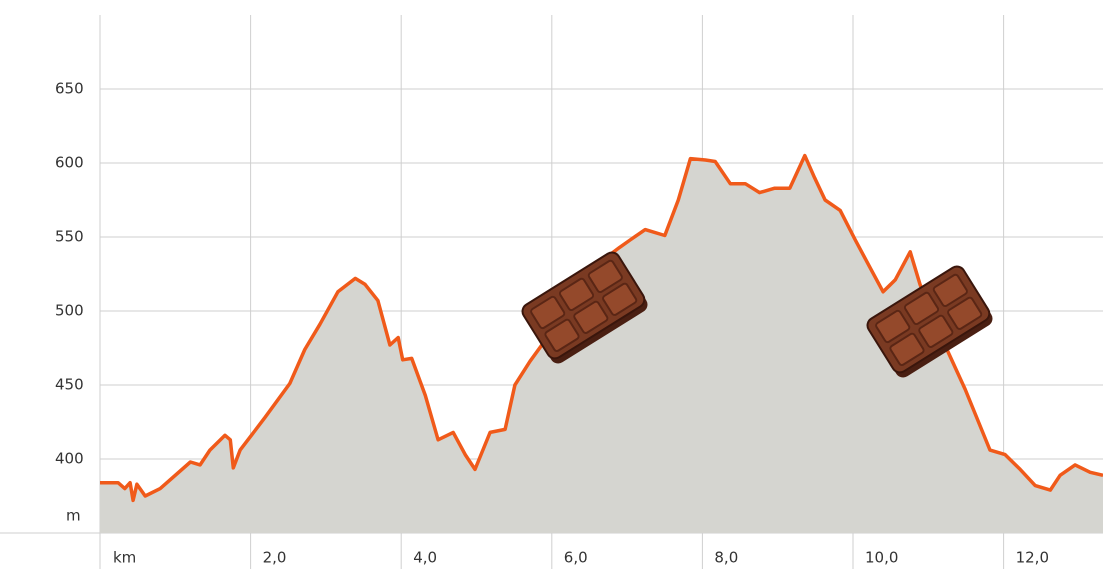 Image resolution: width=1103 pixels, height=569 pixels. I want to click on y-tick-label: 450, so click(69, 385).